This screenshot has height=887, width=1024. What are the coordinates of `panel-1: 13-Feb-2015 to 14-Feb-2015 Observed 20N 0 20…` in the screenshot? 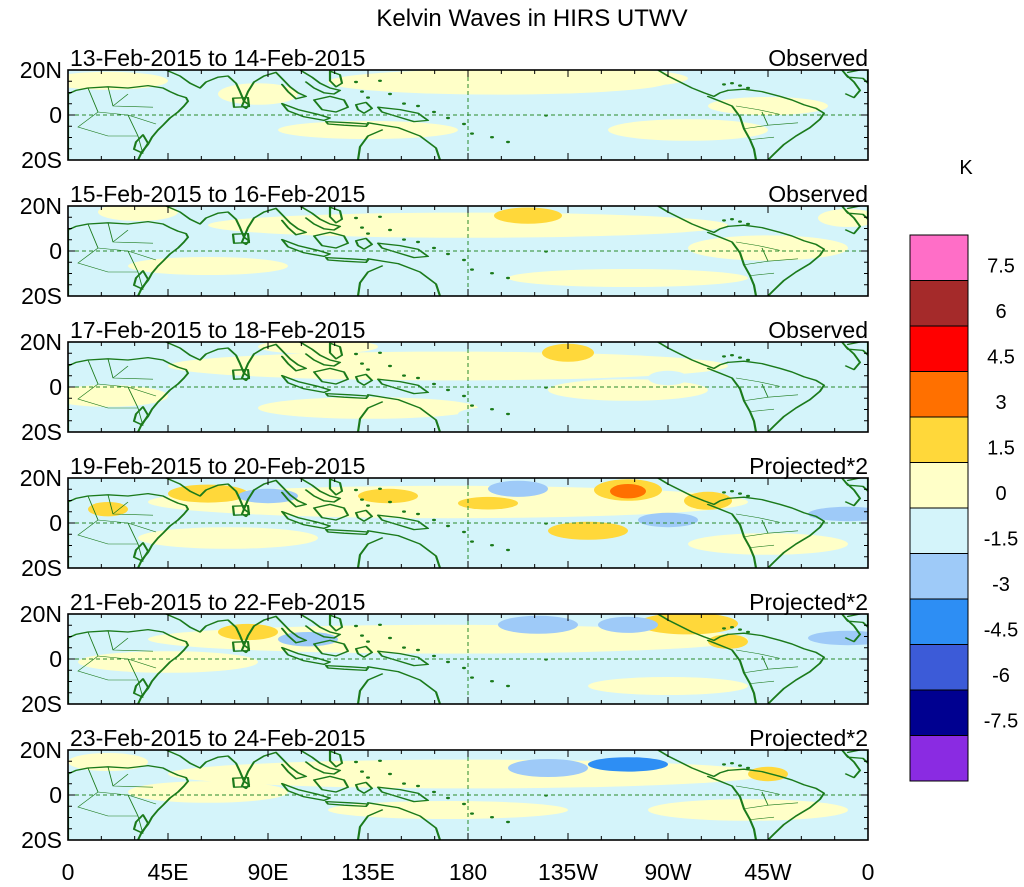 It's located at (444, 109).